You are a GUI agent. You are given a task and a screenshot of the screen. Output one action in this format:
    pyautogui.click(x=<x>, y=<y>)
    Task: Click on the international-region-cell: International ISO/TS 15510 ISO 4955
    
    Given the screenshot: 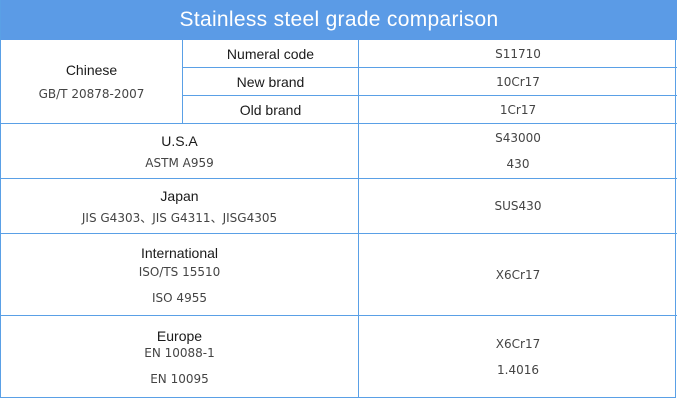 What is the action you would take?
    pyautogui.click(x=179, y=274)
    